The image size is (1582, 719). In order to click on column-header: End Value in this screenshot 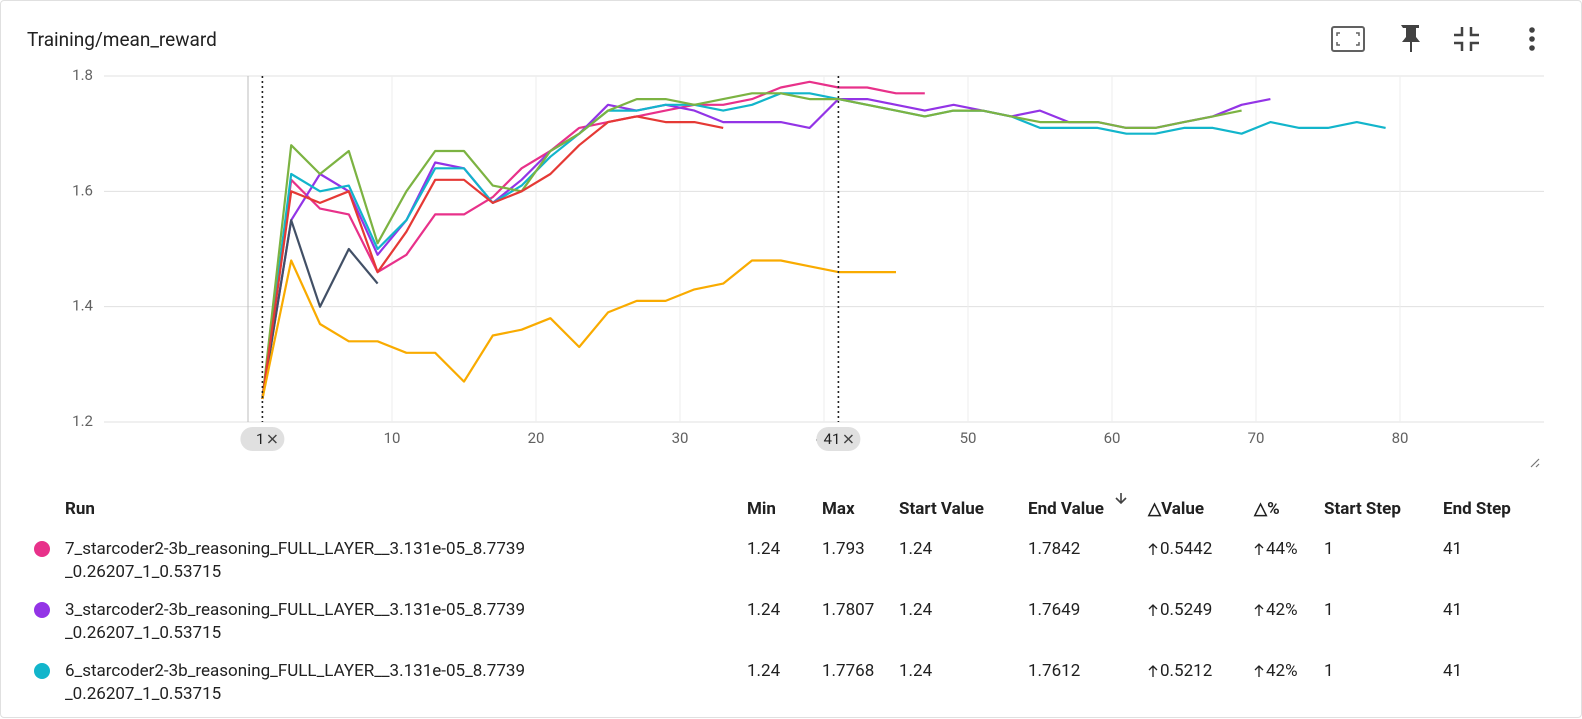, I will do `click(1066, 509)`.